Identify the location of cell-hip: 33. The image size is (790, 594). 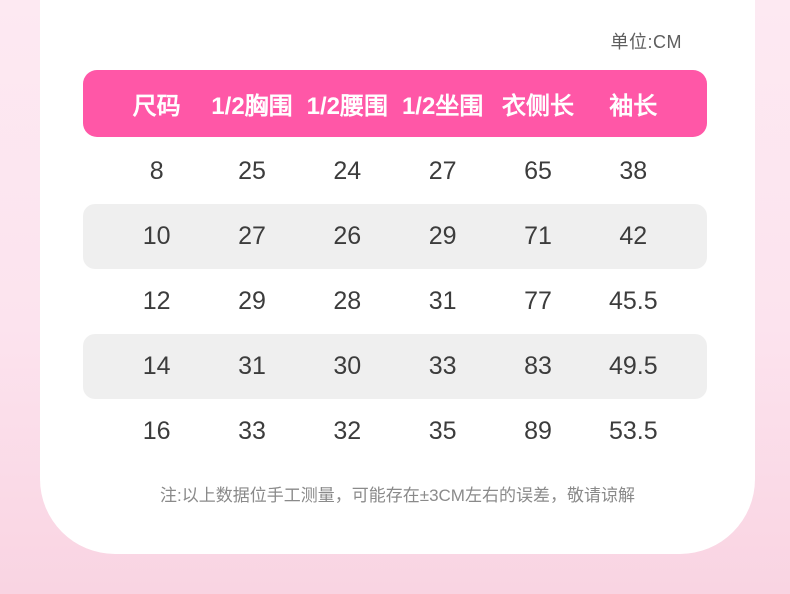
(442, 366).